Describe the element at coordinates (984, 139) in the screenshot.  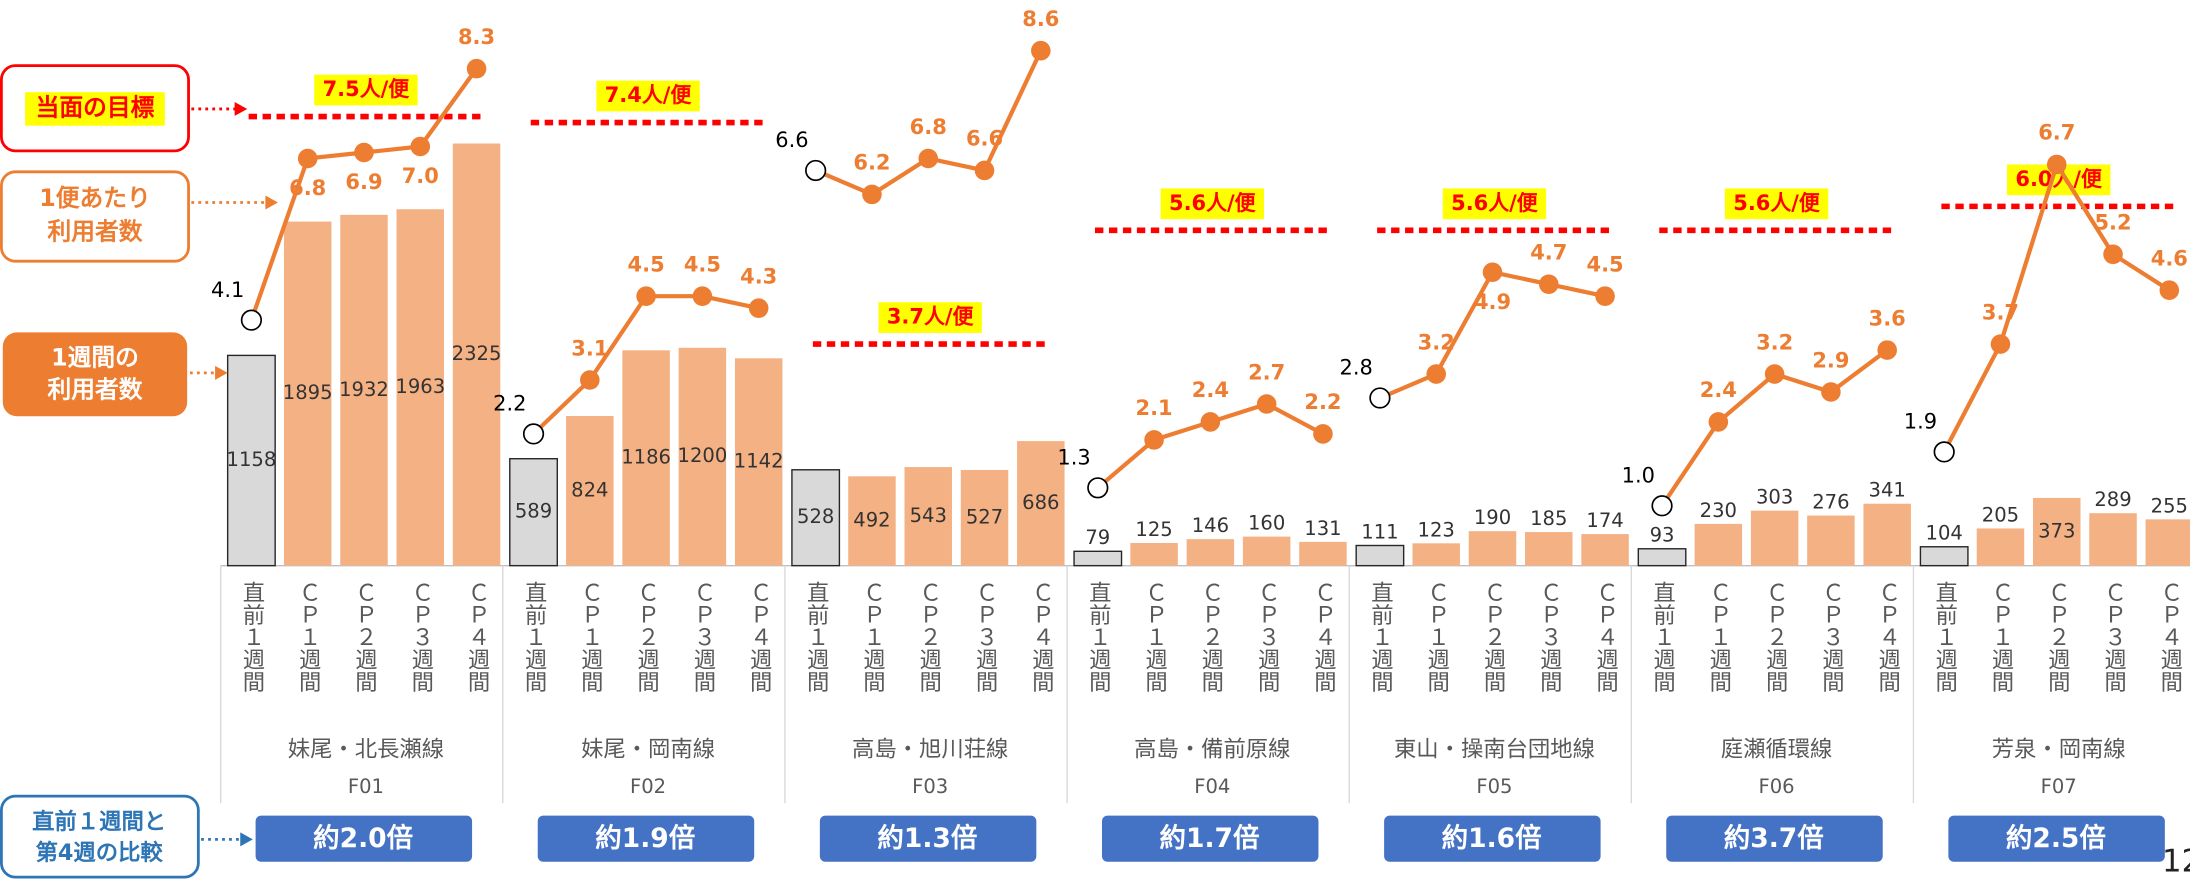
I see `per-trip-label: 6.6` at that location.